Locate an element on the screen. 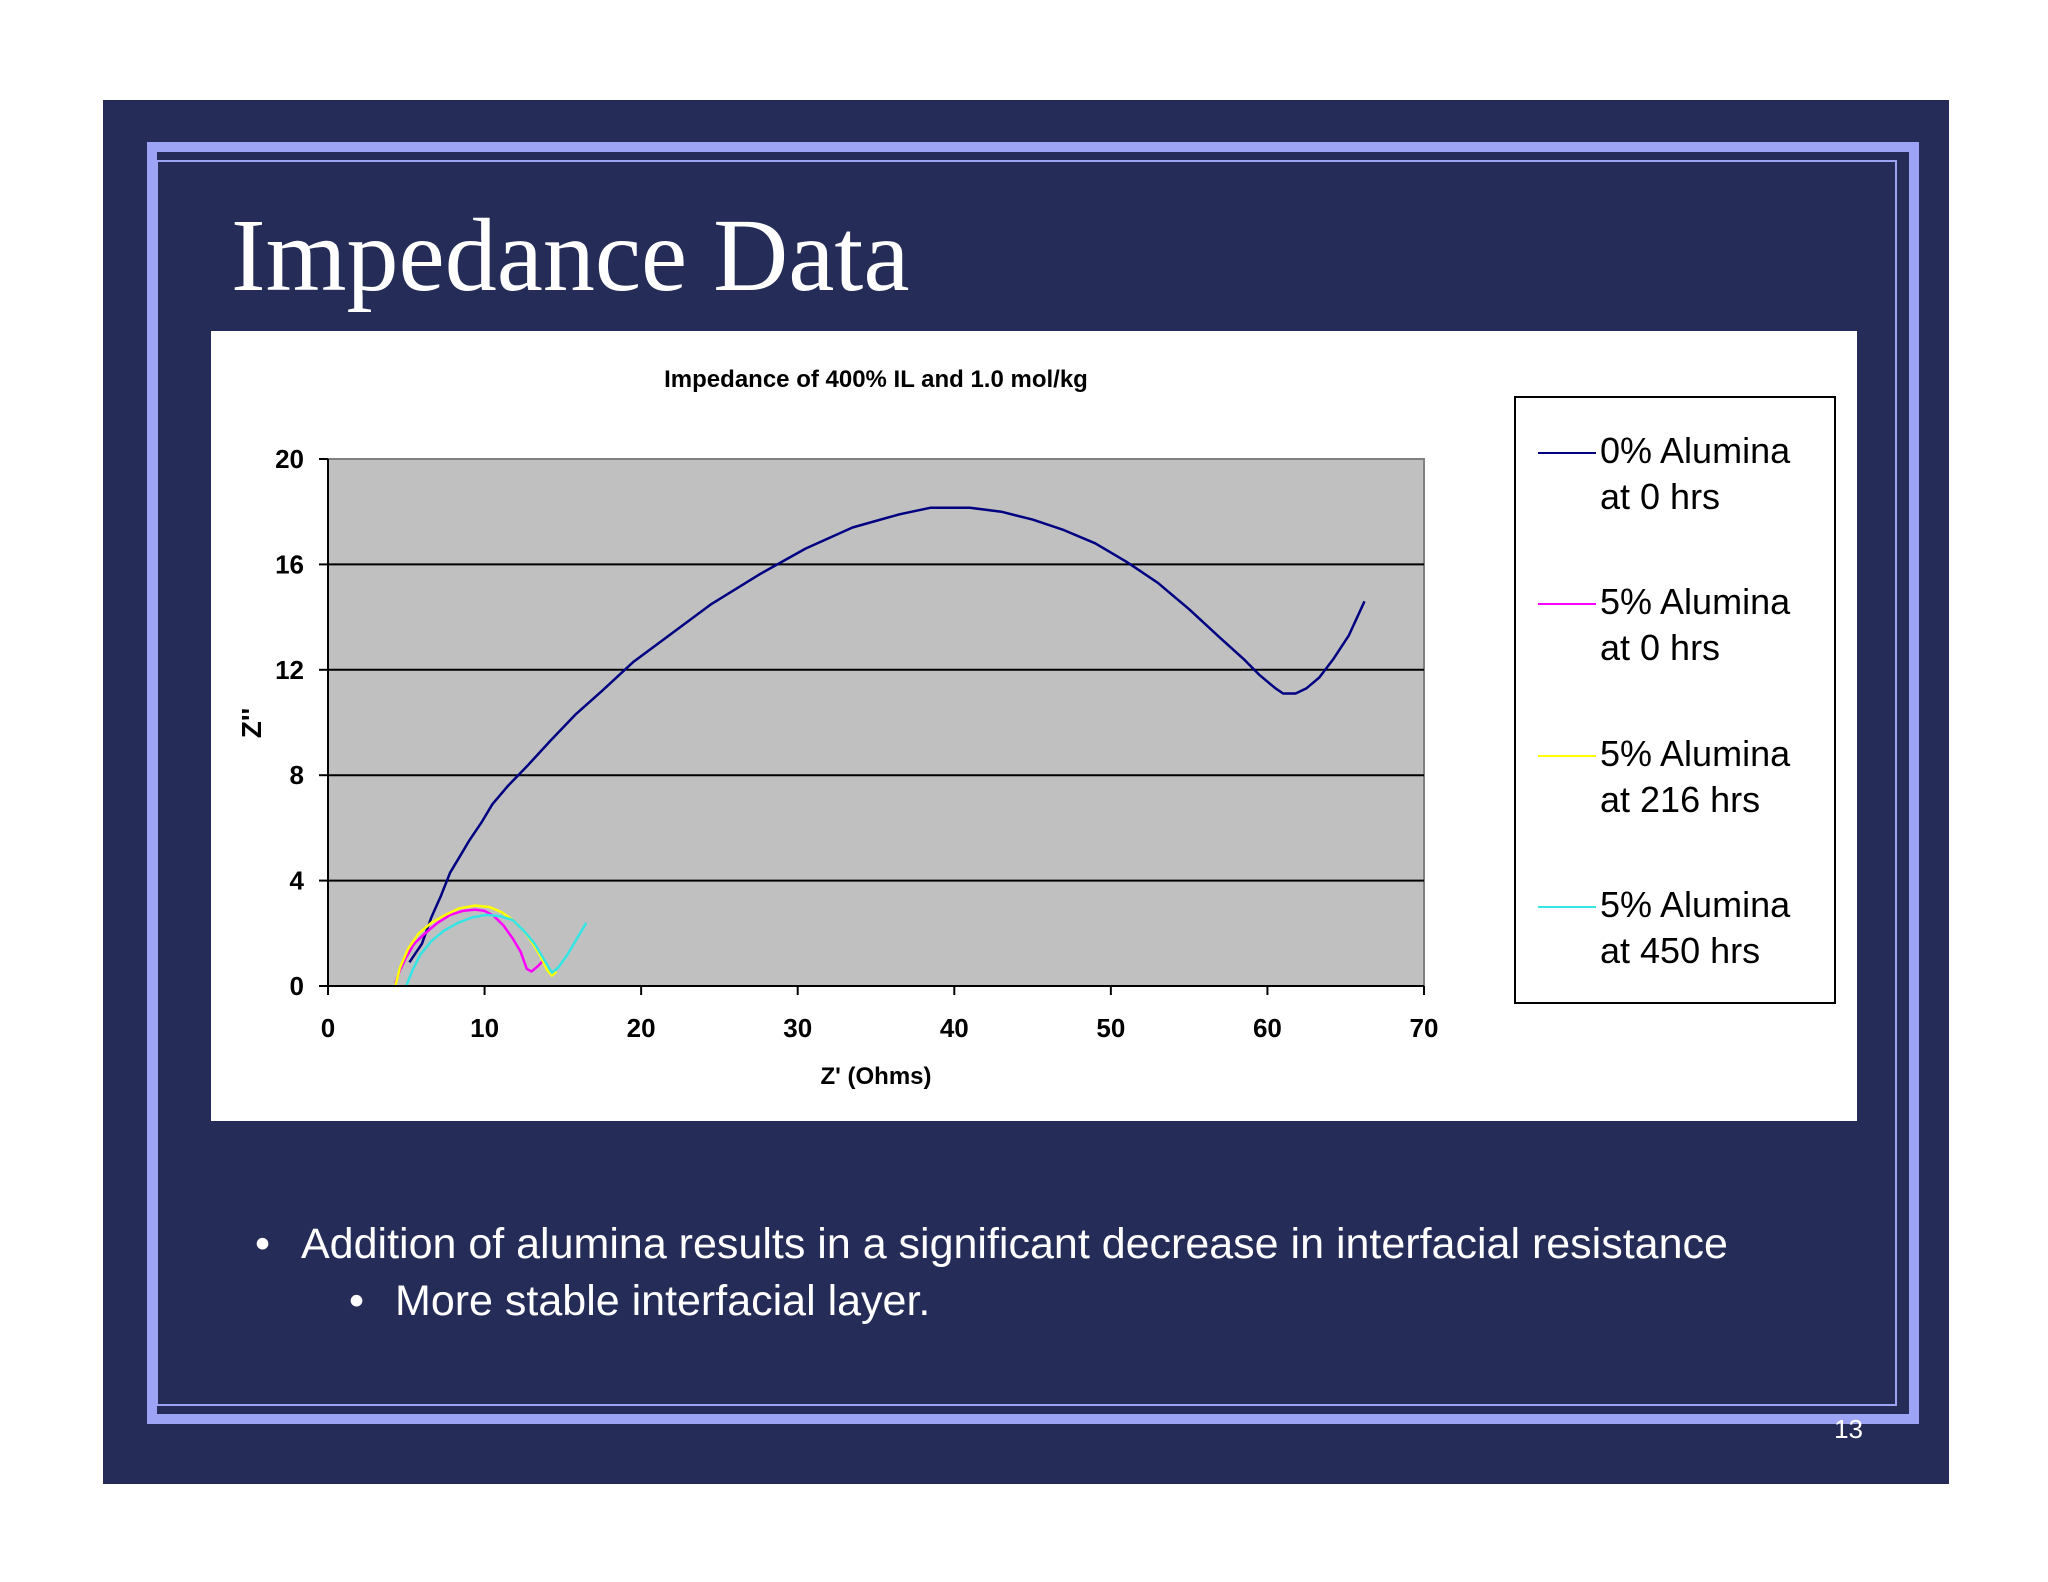  chart-title: Impedance of 400% IL and 1.0 mol/kg is located at coordinates (876, 379).